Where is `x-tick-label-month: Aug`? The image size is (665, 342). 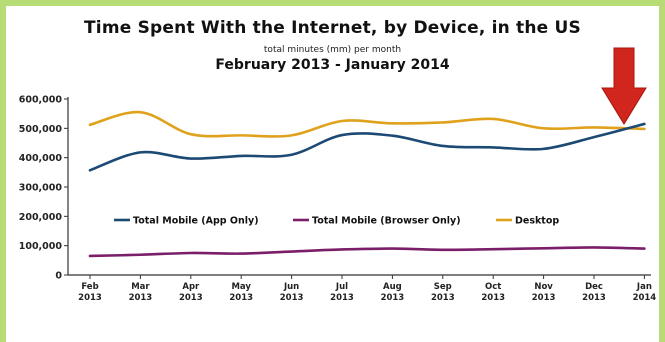
x-tick-label-month: Aug is located at coordinates (392, 287).